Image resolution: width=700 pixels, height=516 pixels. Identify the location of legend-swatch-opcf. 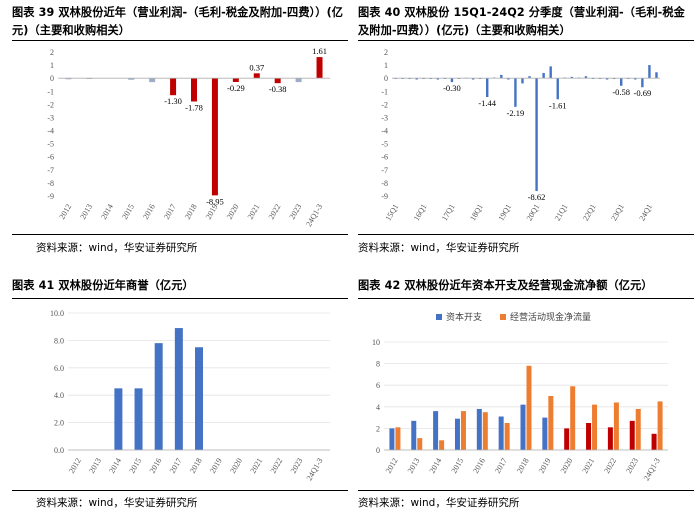
(503, 317).